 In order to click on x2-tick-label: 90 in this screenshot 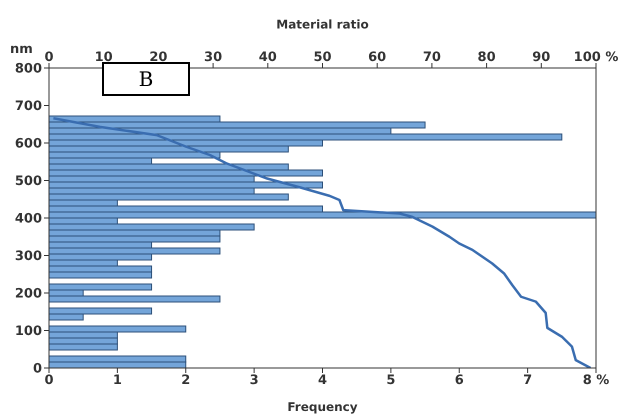, I will do `click(541, 57)`.